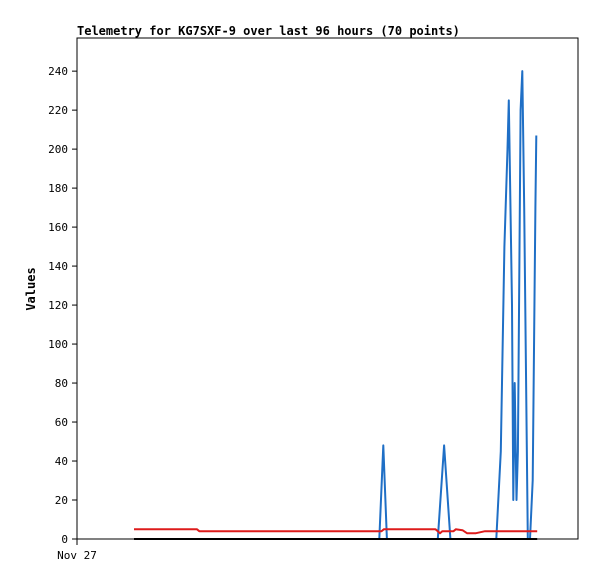 The height and width of the screenshot is (579, 597). I want to click on x-tick-label: Nov 27, so click(77, 555).